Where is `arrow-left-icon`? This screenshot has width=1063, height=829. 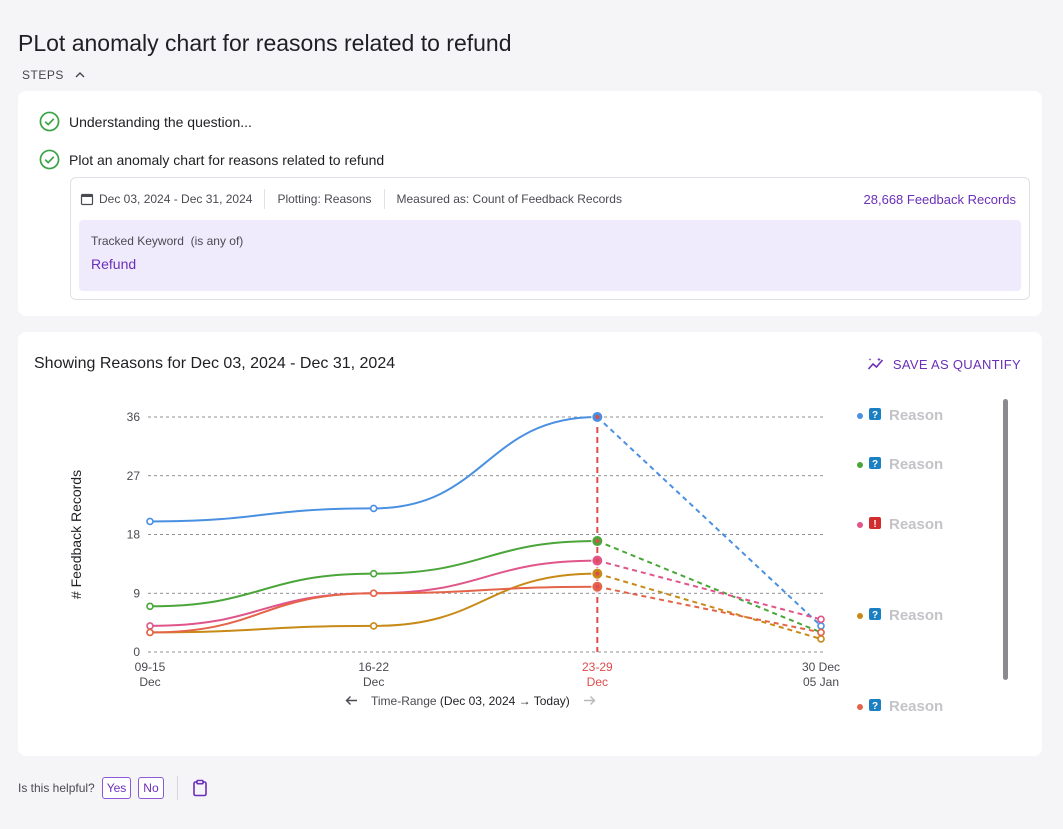
arrow-left-icon is located at coordinates (351, 700).